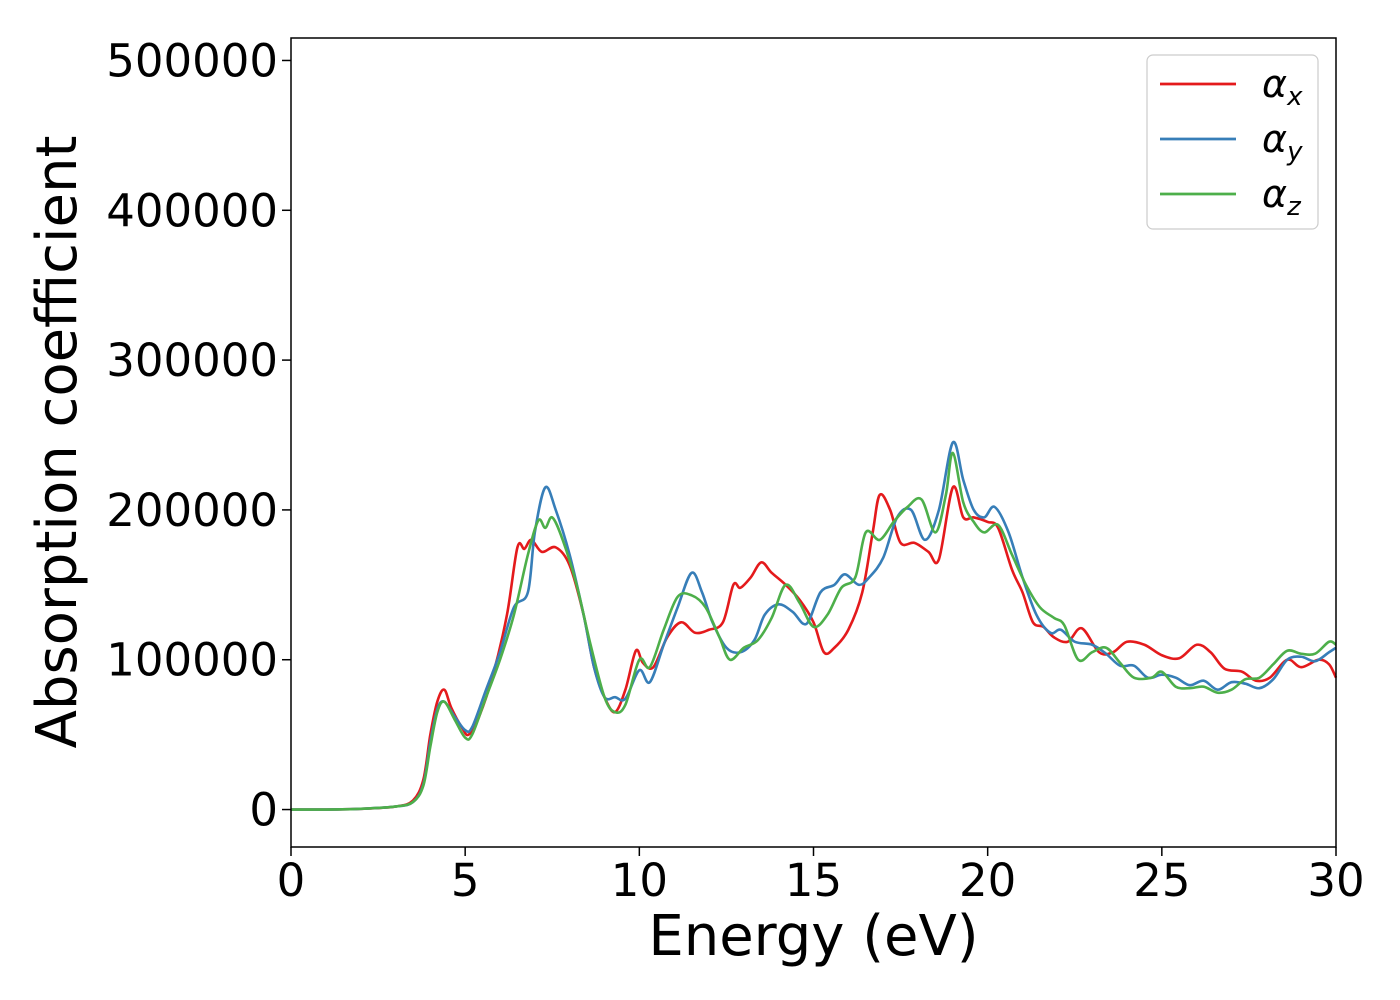 The width and height of the screenshot is (1400, 1000). What do you see at coordinates (987, 880) in the screenshot?
I see `x-tick-label: 20` at bounding box center [987, 880].